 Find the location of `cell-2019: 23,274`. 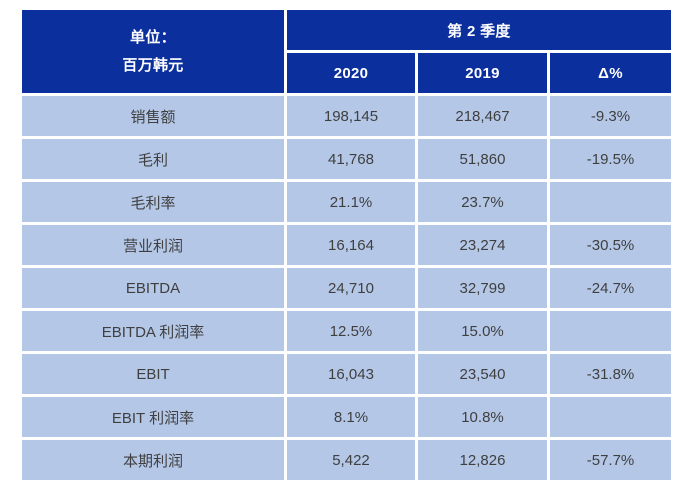

cell-2019: 23,274 is located at coordinates (482, 245).